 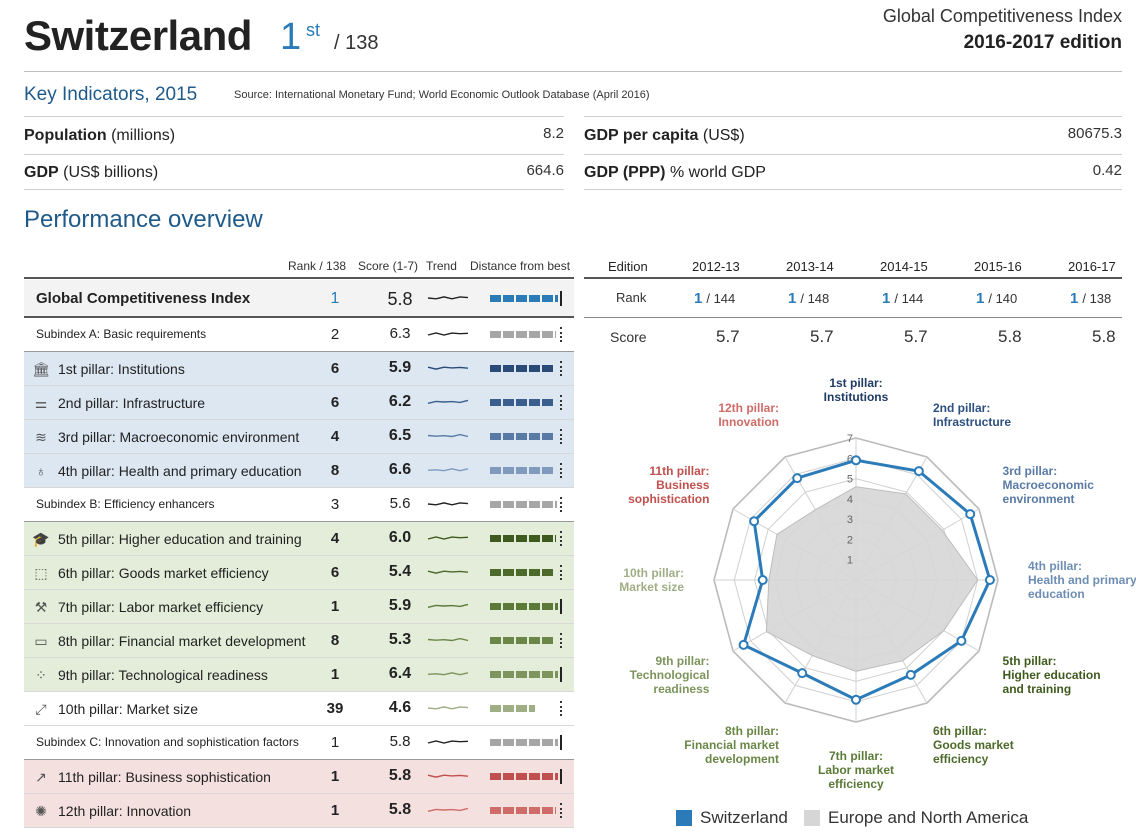 I want to click on labor-tools-icon: ⚒, so click(x=41, y=607).